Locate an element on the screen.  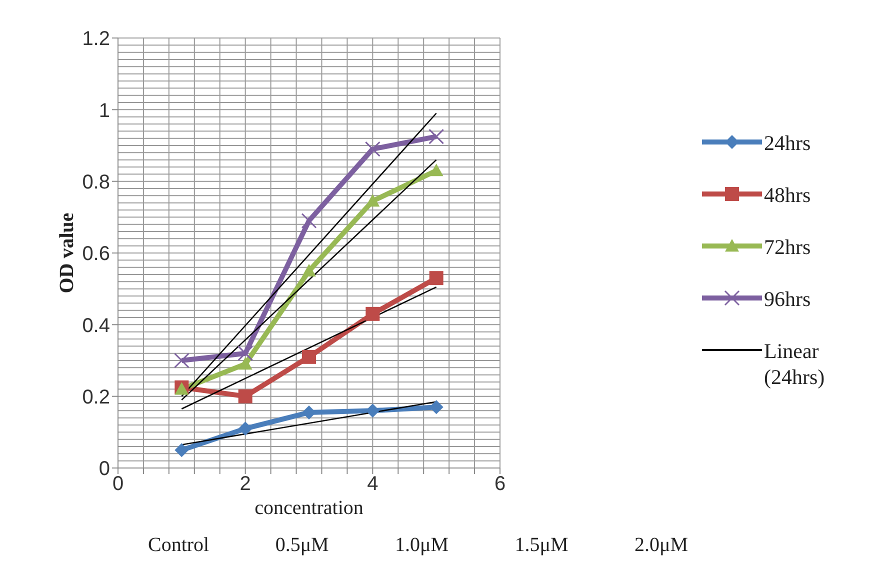
legend-label: 48hrs is located at coordinates (788, 195).